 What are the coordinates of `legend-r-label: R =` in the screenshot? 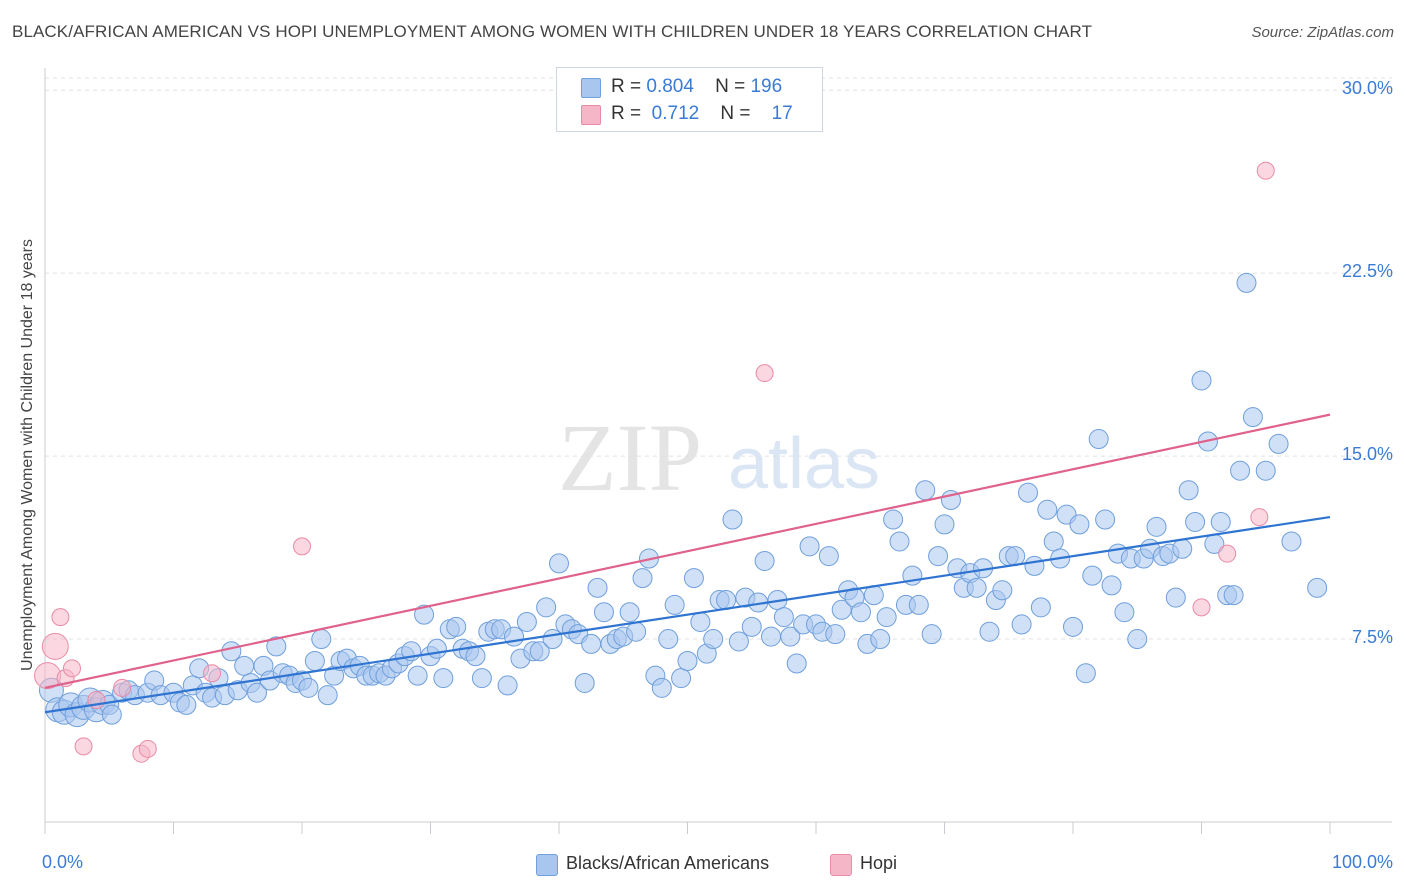 It's located at (626, 86).